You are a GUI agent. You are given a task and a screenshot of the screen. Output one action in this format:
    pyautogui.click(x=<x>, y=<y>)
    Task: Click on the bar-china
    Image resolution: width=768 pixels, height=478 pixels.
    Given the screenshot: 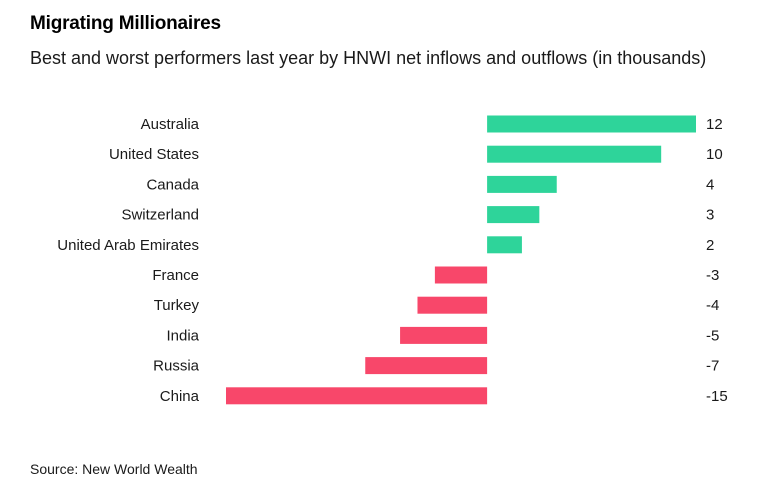 What is the action you would take?
    pyautogui.click(x=357, y=396)
    